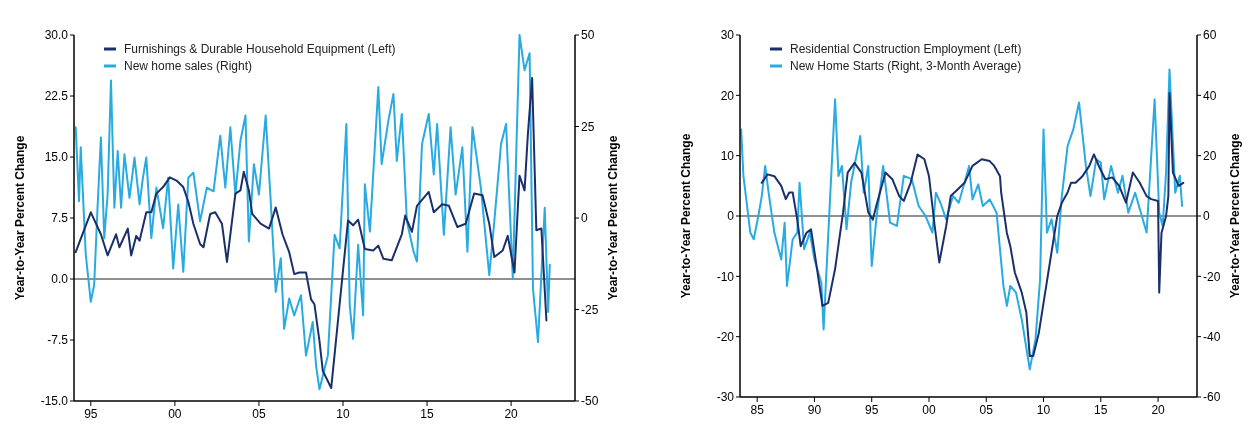  I want to click on y-tick-label: 15.0, so click(56, 157).